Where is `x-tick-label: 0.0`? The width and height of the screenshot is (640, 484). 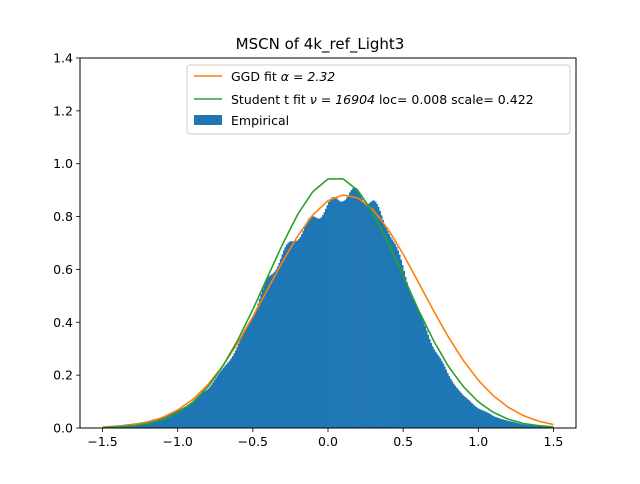
x-tick-label: 0.0 is located at coordinates (328, 441).